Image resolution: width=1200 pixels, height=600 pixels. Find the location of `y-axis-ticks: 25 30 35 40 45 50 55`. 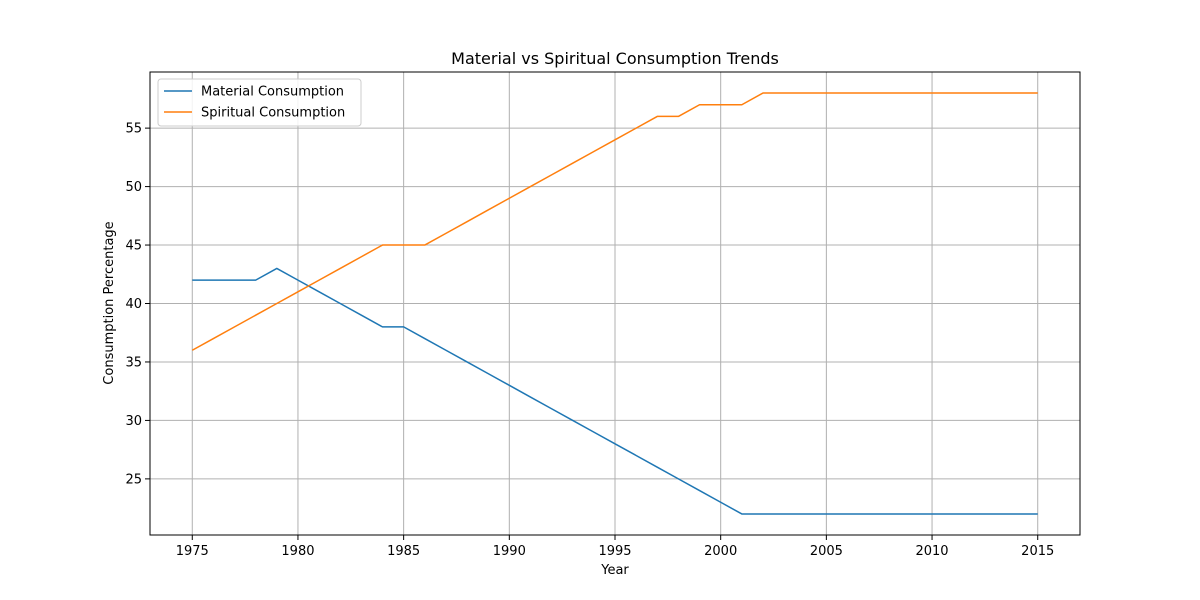

y-axis-ticks: 25 30 35 40 45 50 55 is located at coordinates (137, 304).